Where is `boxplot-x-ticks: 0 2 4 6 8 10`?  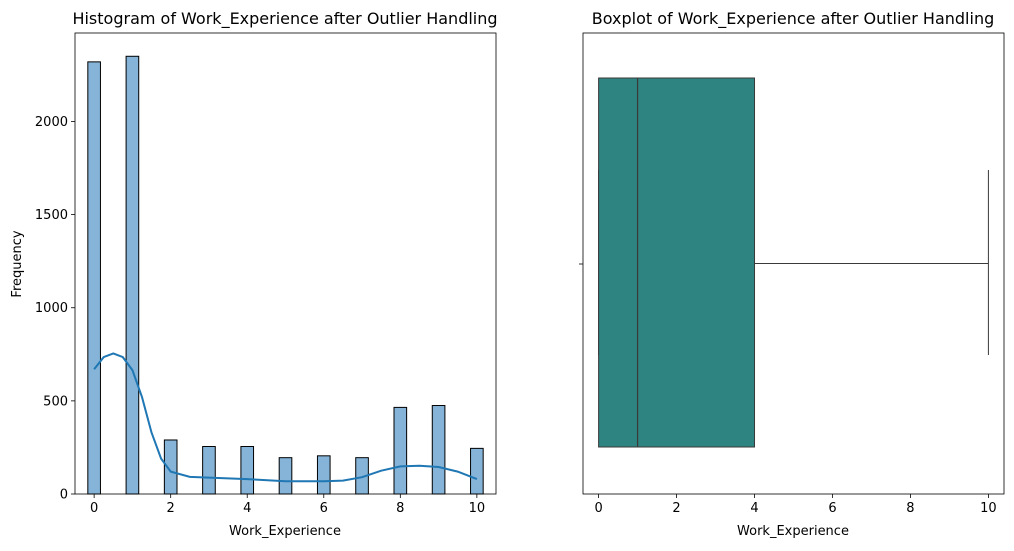 boxplot-x-ticks: 0 2 4 6 8 10 is located at coordinates (795, 505).